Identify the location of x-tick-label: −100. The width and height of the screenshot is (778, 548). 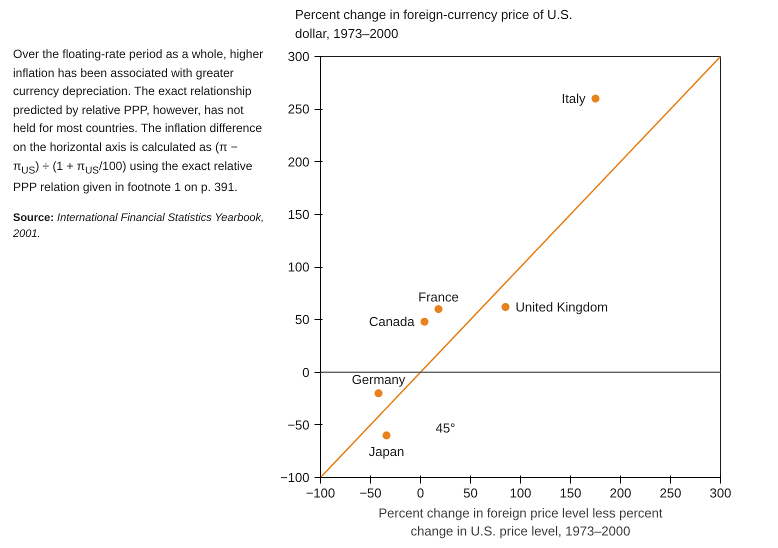
(321, 493).